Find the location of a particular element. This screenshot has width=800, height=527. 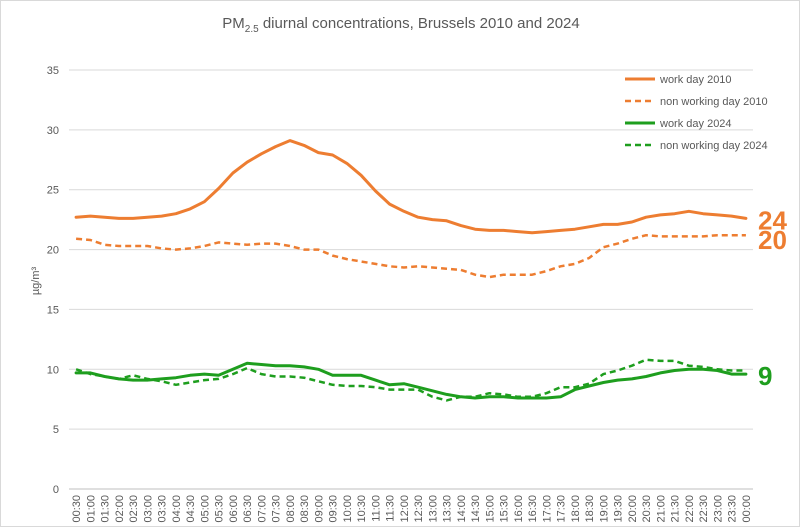

x-tick-label: 22:30 is located at coordinates (704, 509).